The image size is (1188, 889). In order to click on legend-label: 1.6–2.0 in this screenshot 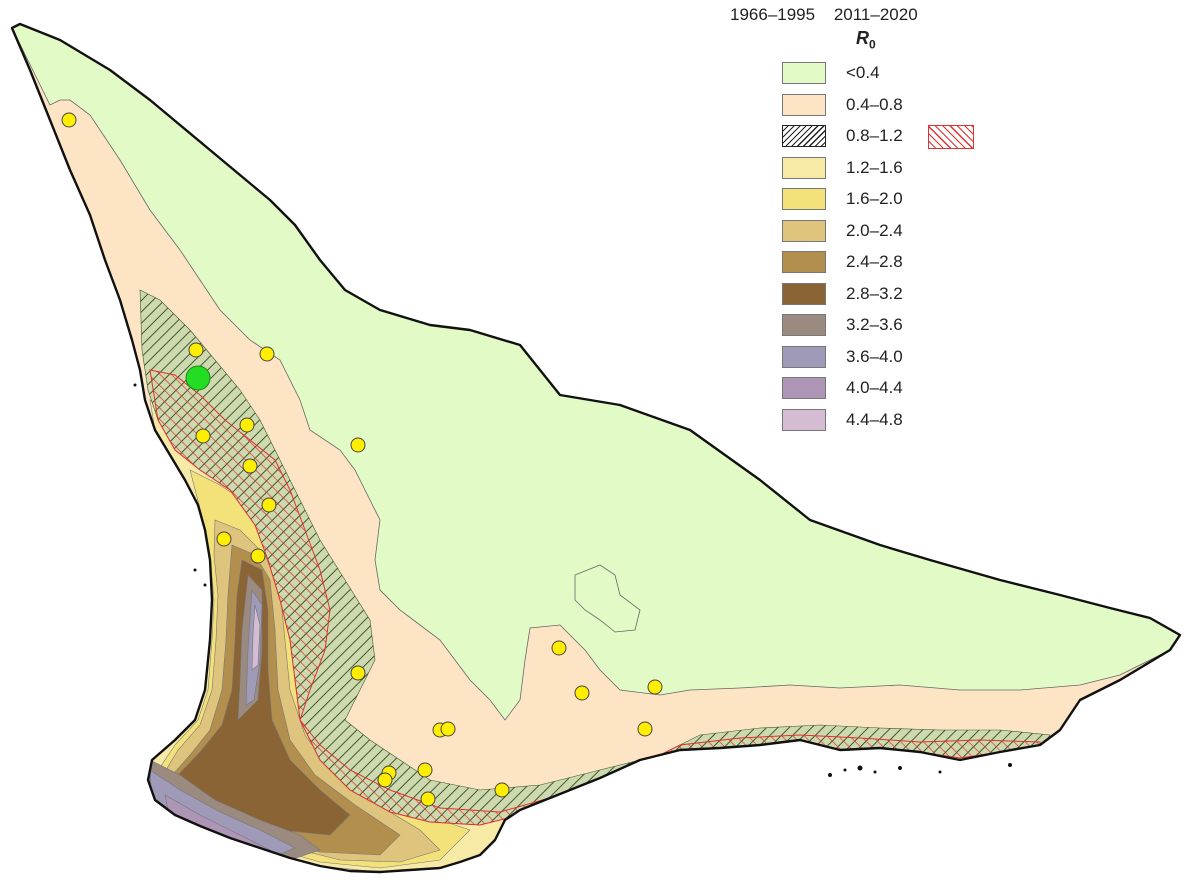, I will do `click(874, 198)`.